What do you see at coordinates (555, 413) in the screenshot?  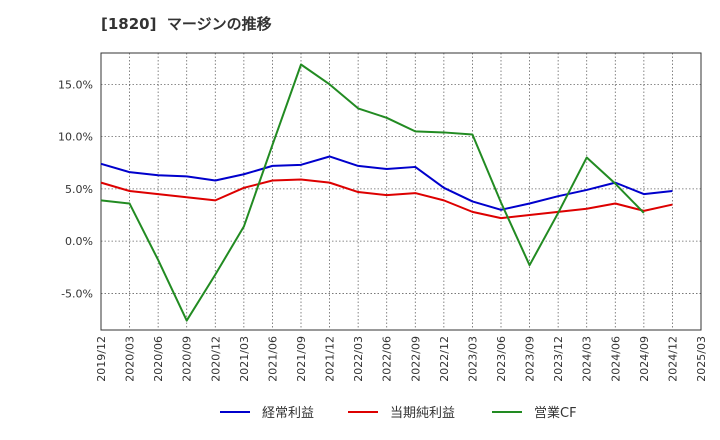 I see `legend-label: 営業CF` at bounding box center [555, 413].